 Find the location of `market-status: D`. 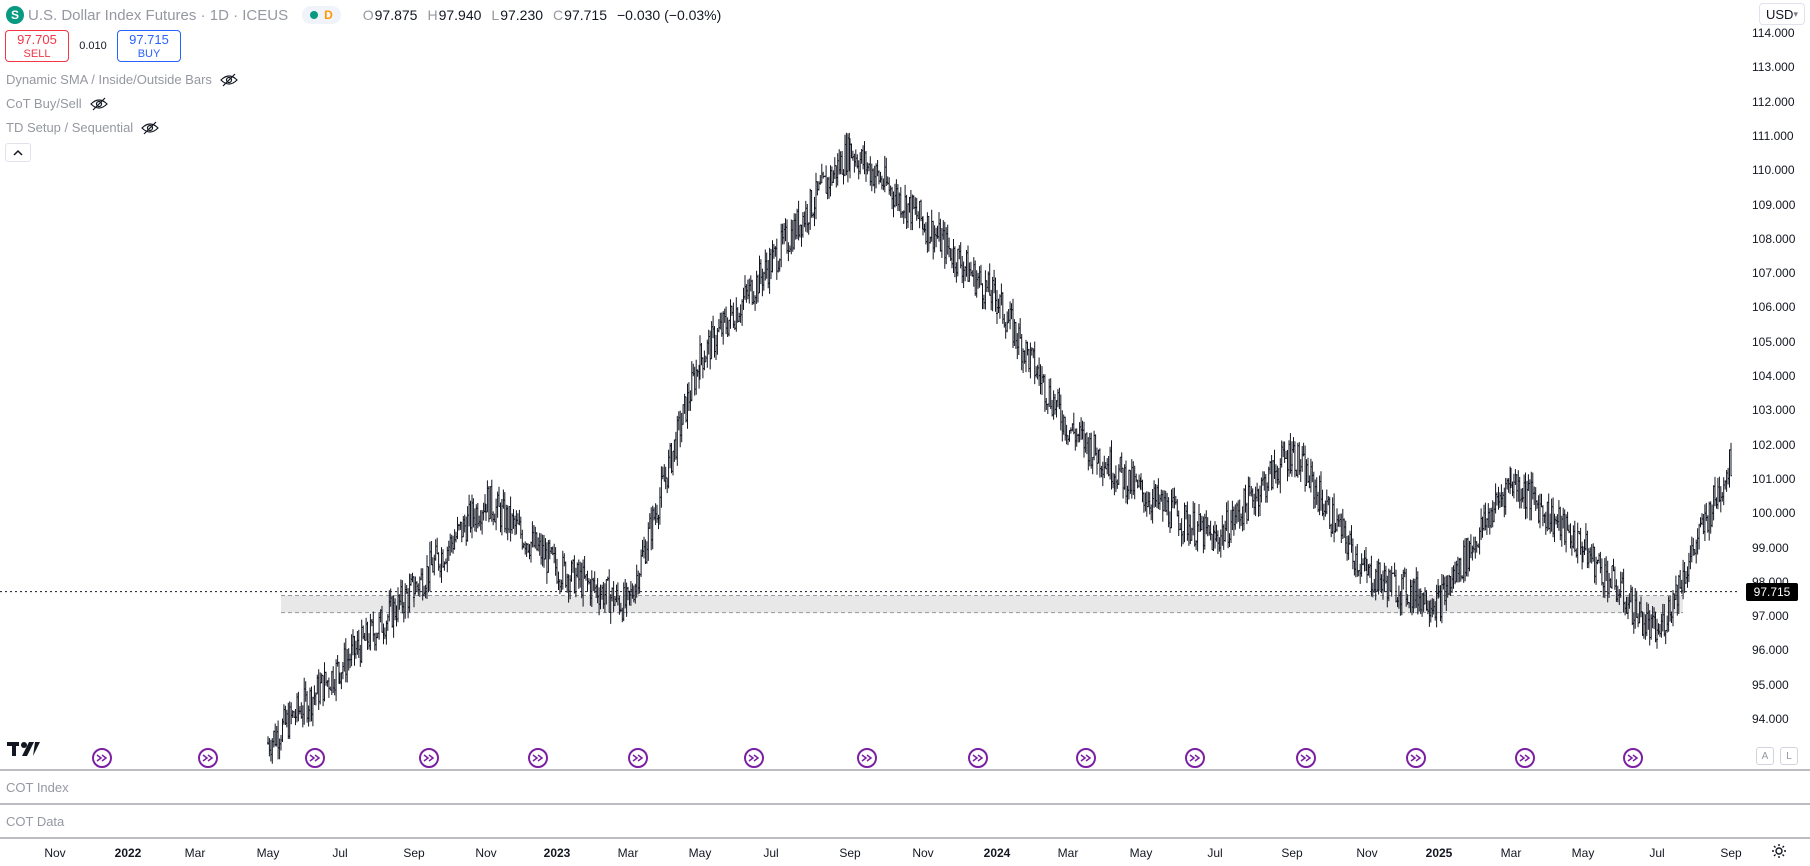

market-status: D is located at coordinates (321, 15).